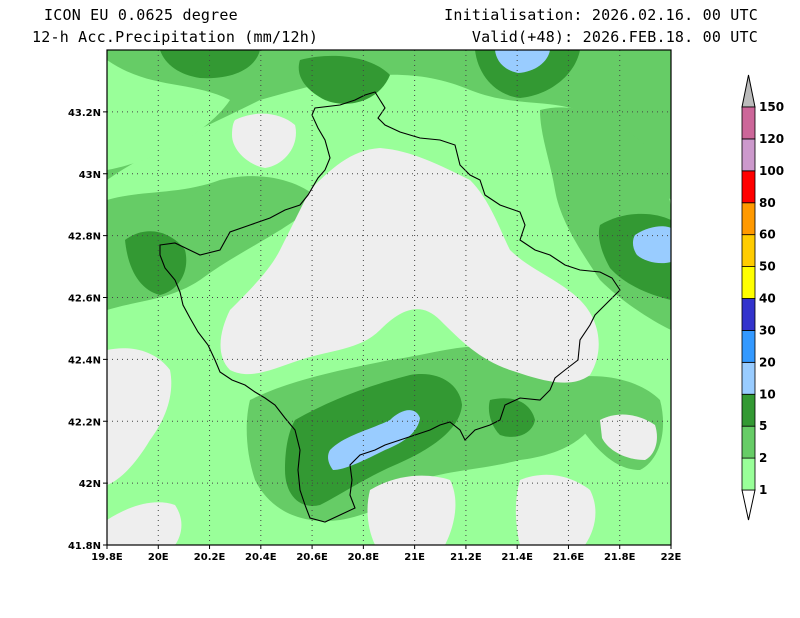 This screenshot has width=800, height=618. Describe the element at coordinates (614, 37) in the screenshot. I see `valid-time: Valid(+48): 2026.FEB.18. 00 UTC` at that location.